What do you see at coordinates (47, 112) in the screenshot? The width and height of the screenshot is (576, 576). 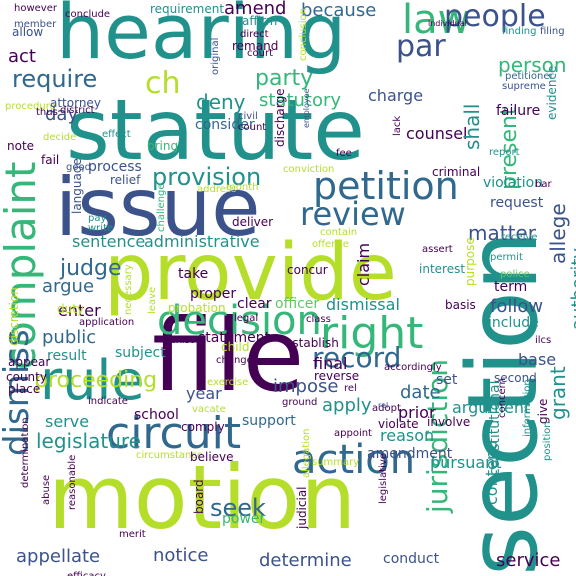 I see `word-thus: thus` at bounding box center [47, 112].